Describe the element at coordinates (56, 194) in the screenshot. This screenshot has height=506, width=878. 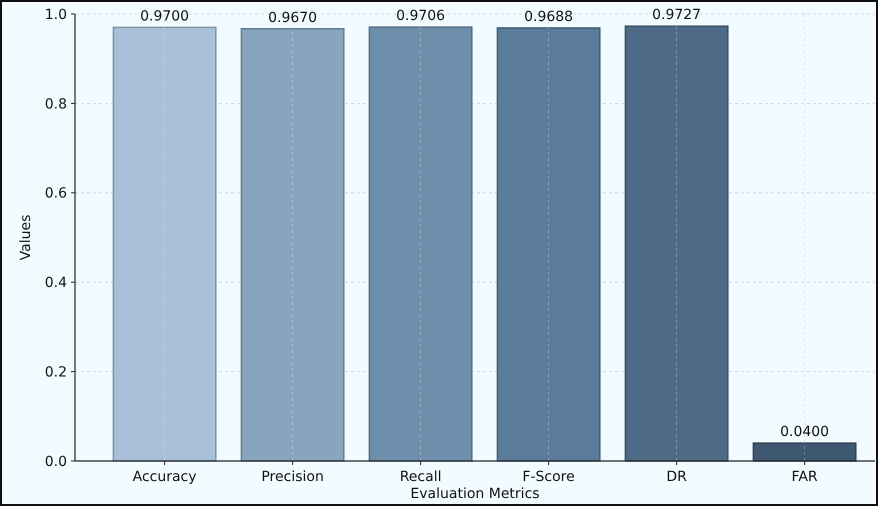
I see `y-tick-label: 0.6` at that location.